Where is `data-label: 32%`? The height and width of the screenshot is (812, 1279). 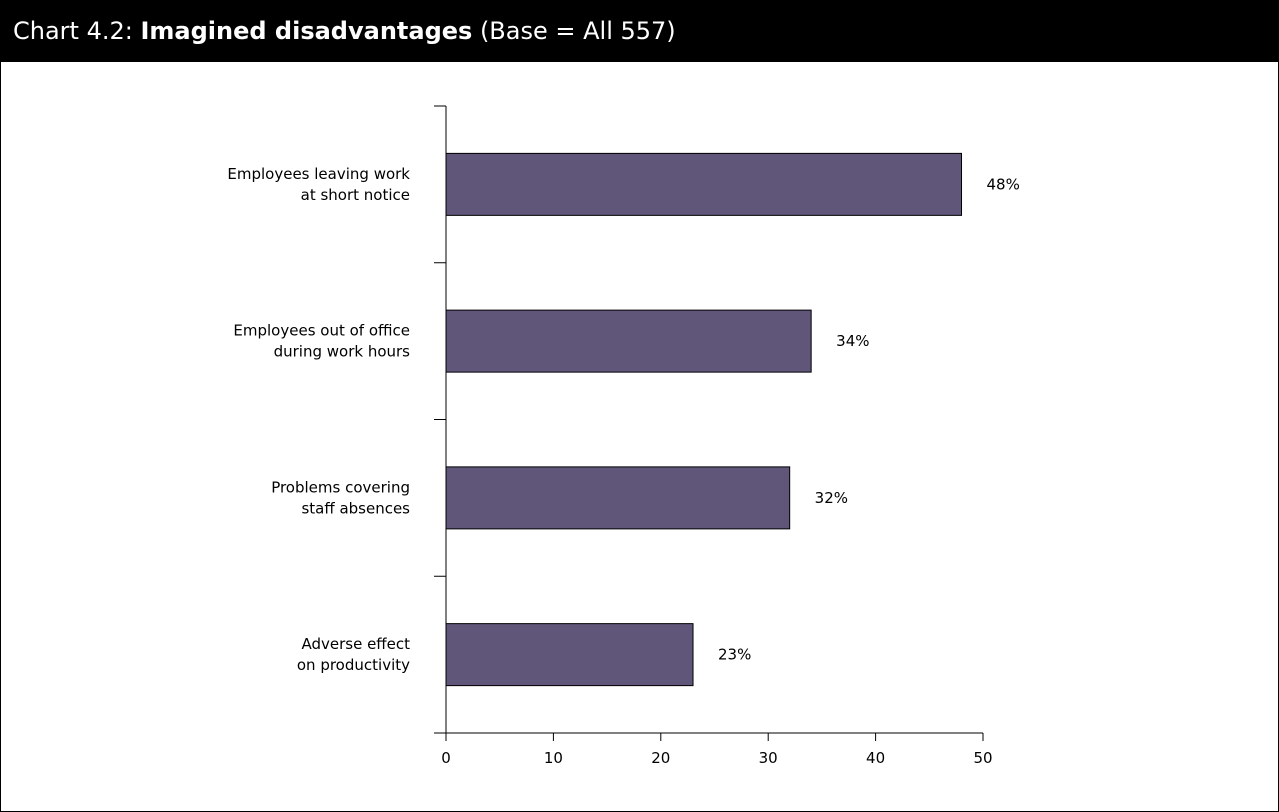 data-label: 32% is located at coordinates (831, 498).